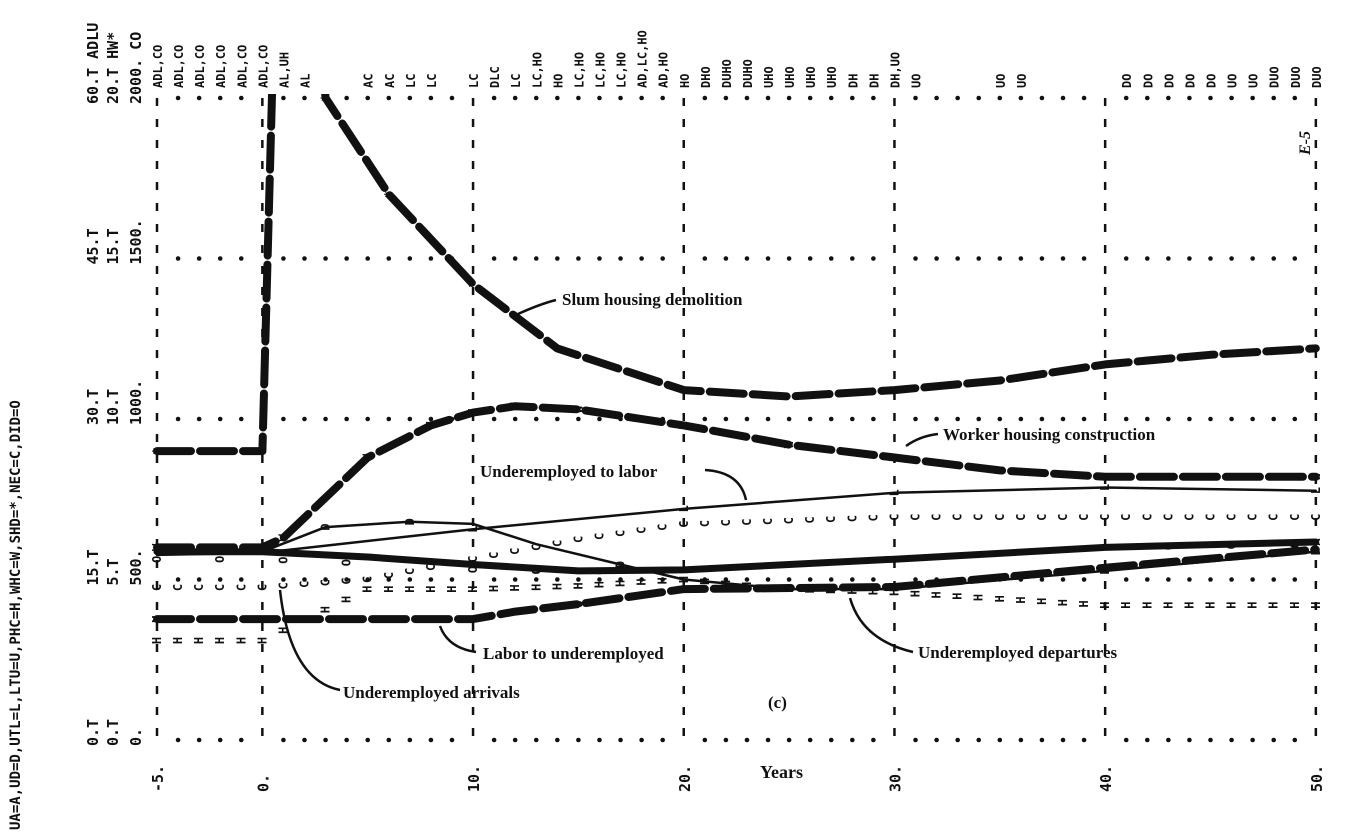 This screenshot has height=832, width=1363. I want to click on overflow-label: LC, so click(411, 81).